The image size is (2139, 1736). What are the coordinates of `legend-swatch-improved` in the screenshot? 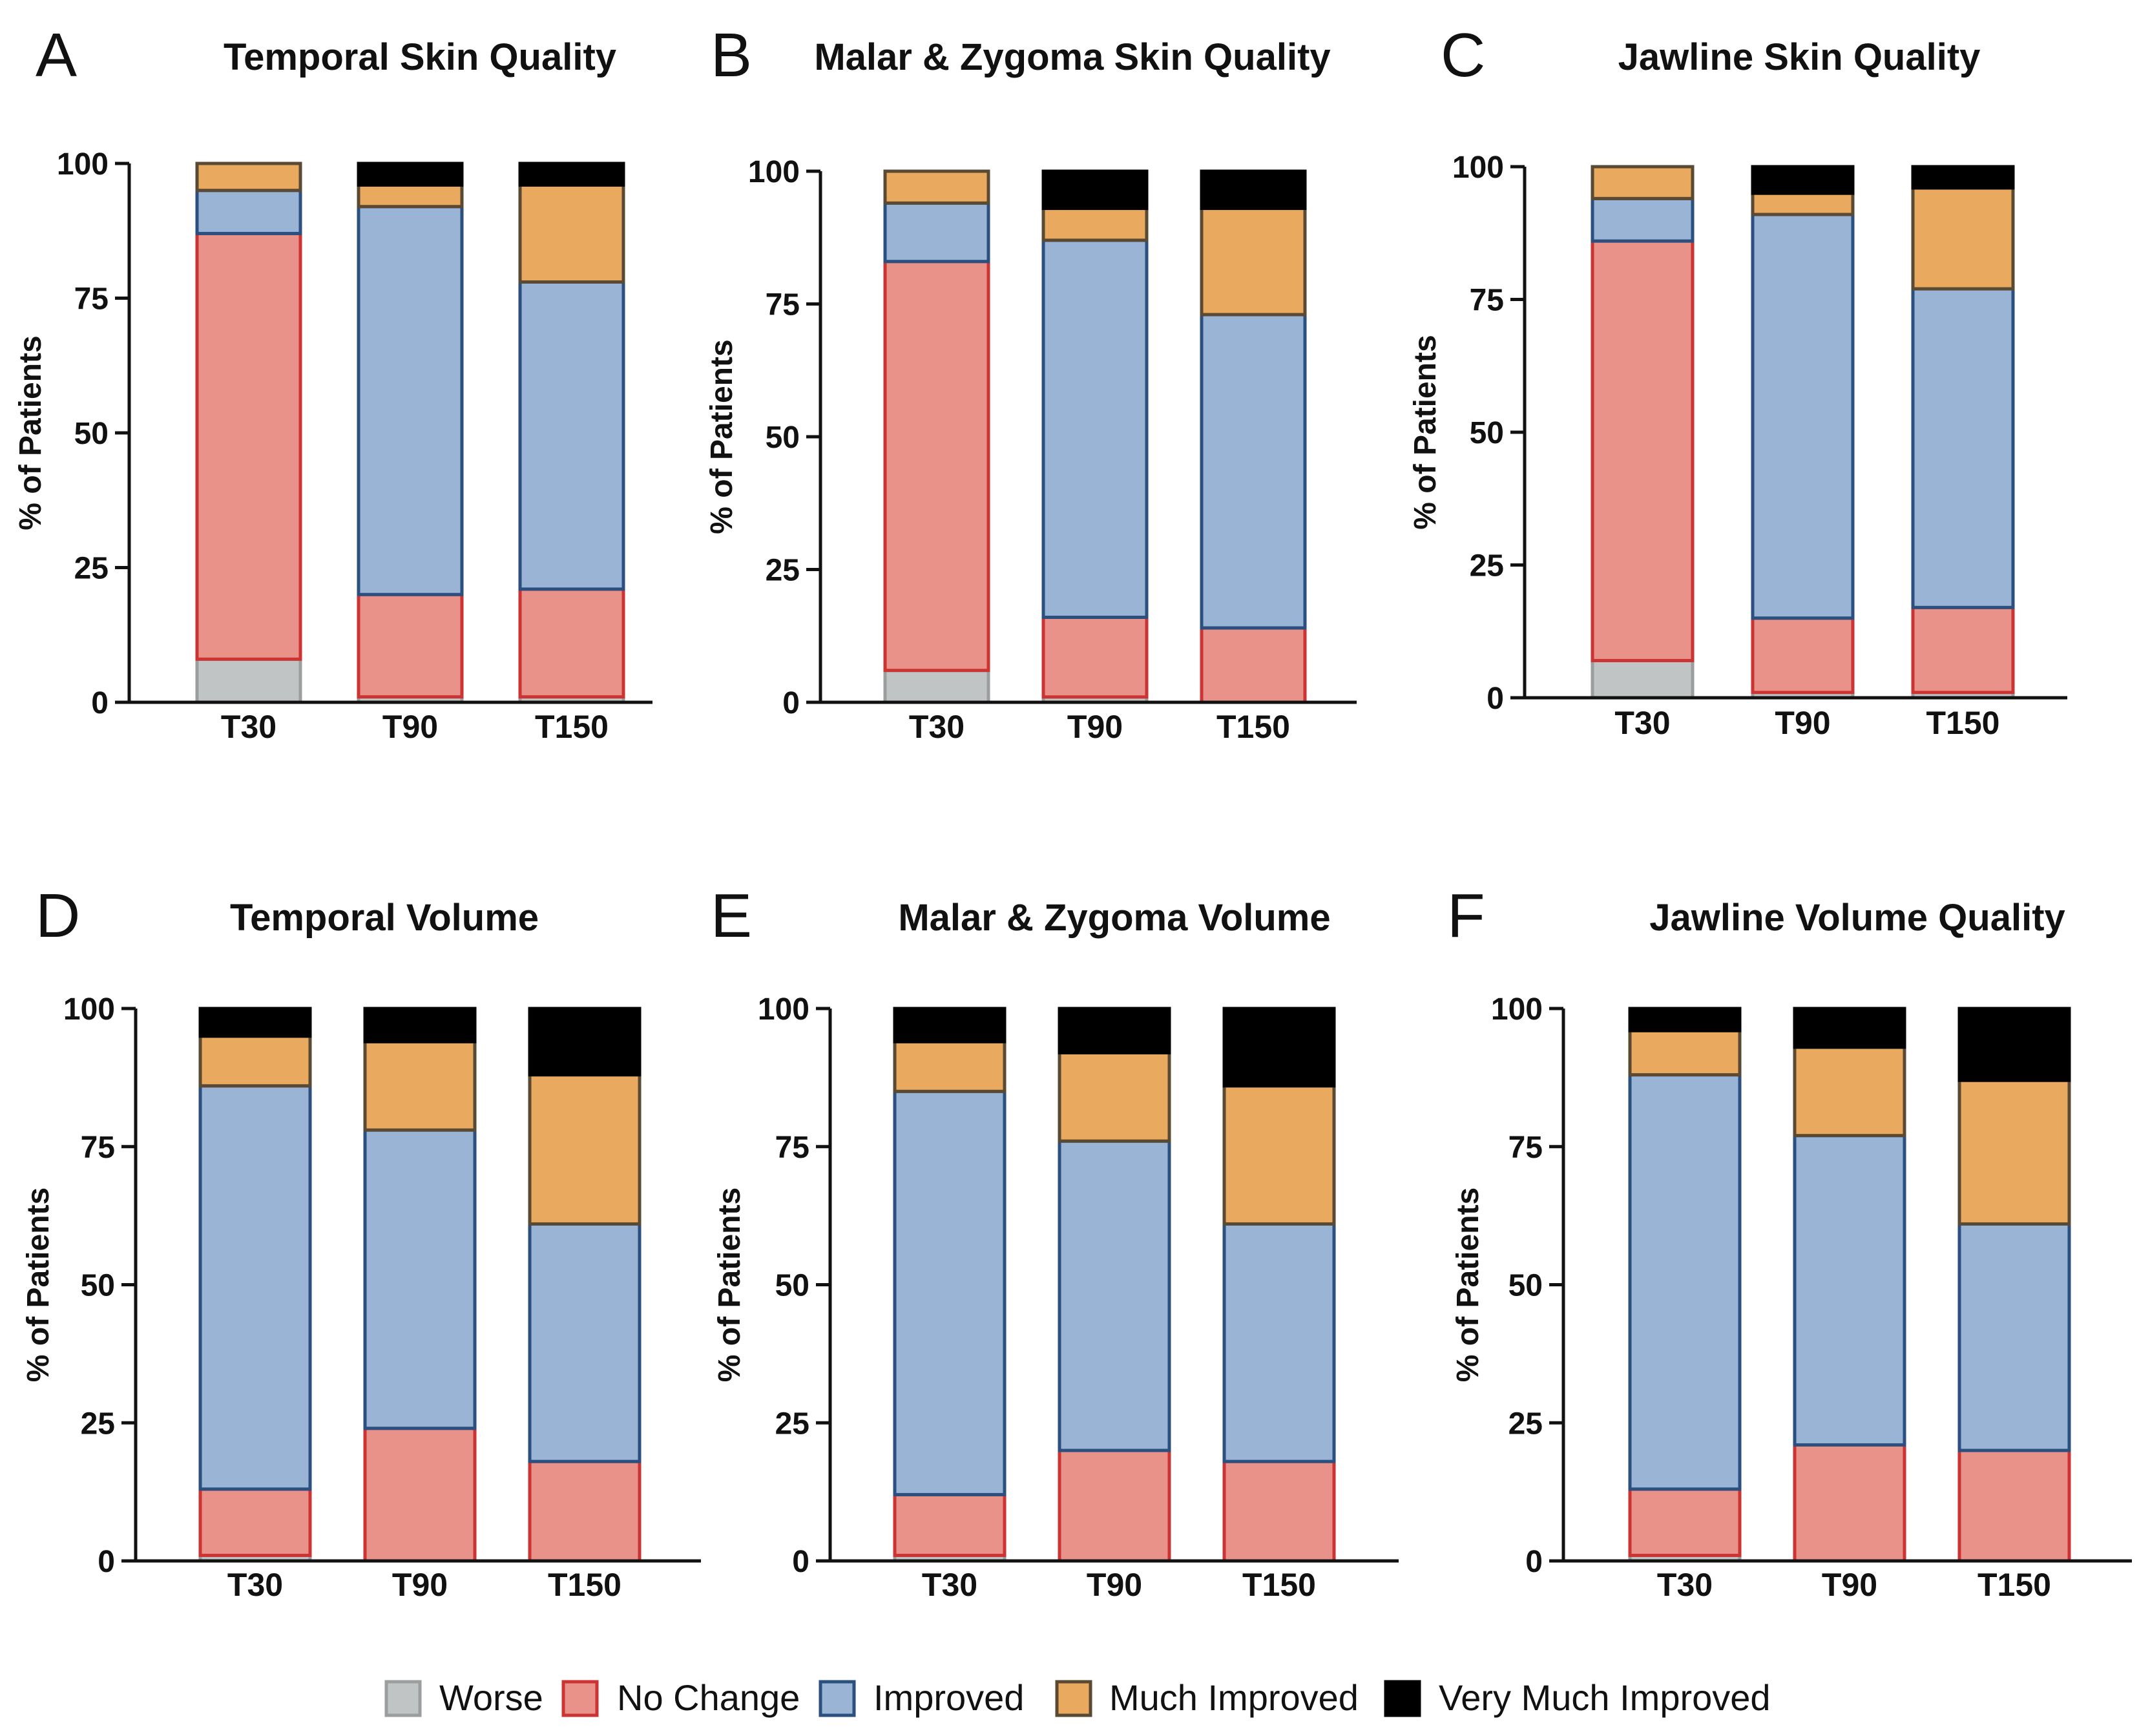 It's located at (837, 1698).